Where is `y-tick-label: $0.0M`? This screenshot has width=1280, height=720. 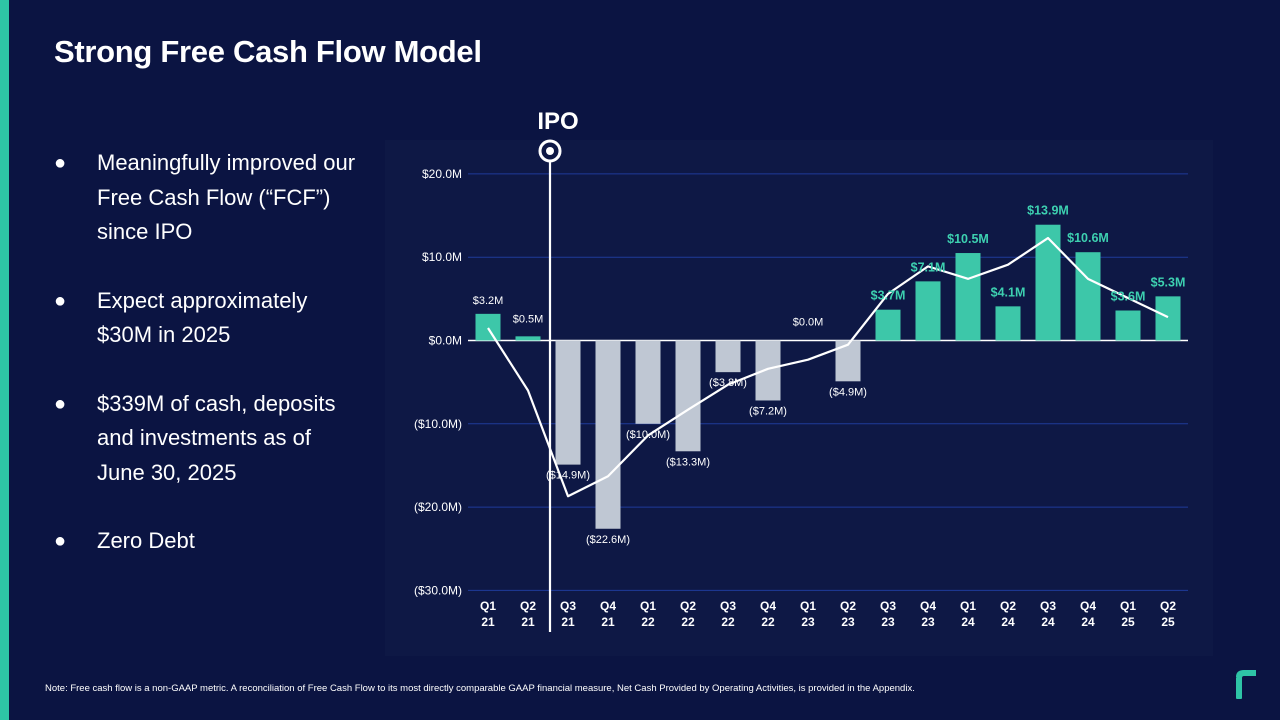 y-tick-label: $0.0M is located at coordinates (445, 341).